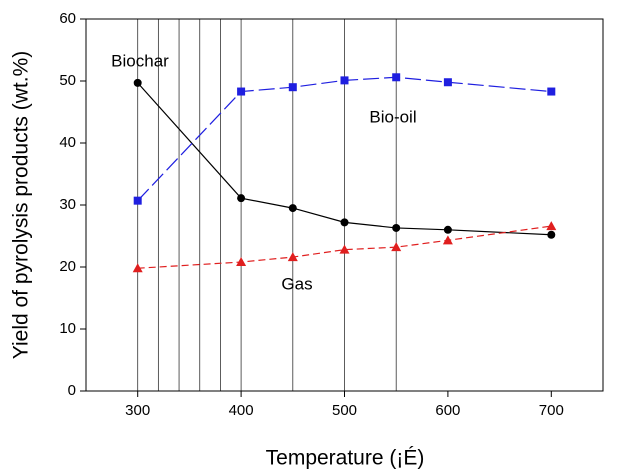  What do you see at coordinates (21, 205) in the screenshot?
I see `y-axis-title: Yield of pyrolysis products (wt.%)` at bounding box center [21, 205].